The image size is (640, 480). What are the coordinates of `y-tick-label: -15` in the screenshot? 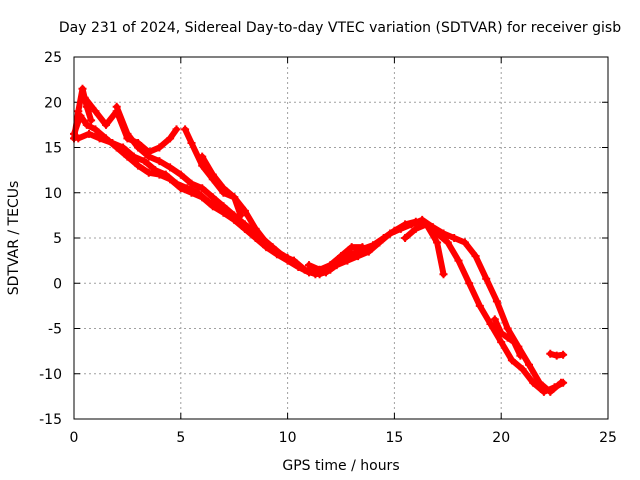 It's located at (50, 420).